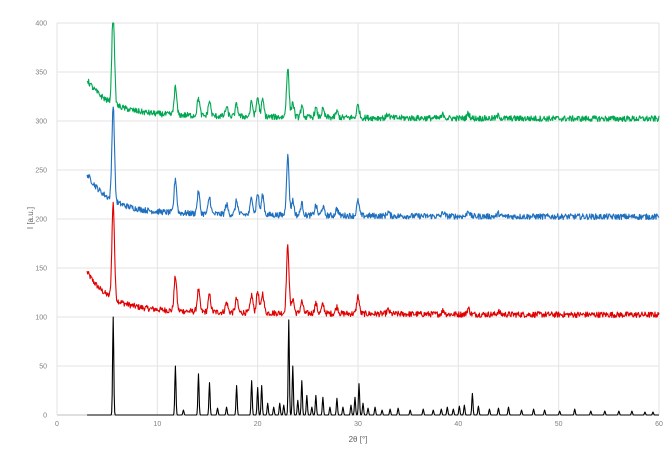  I want to click on x-tick-label: 60, so click(659, 424).